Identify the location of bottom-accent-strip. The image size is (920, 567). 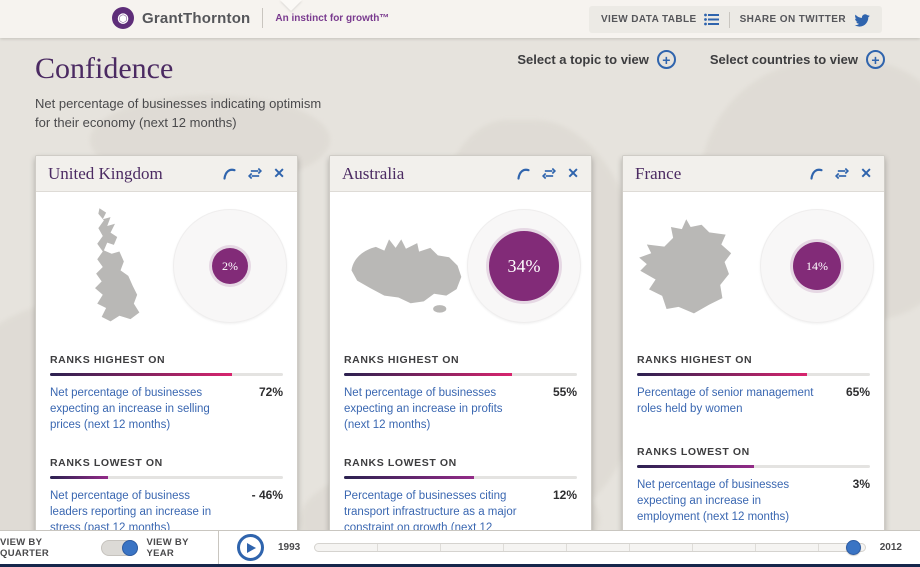
(460, 565).